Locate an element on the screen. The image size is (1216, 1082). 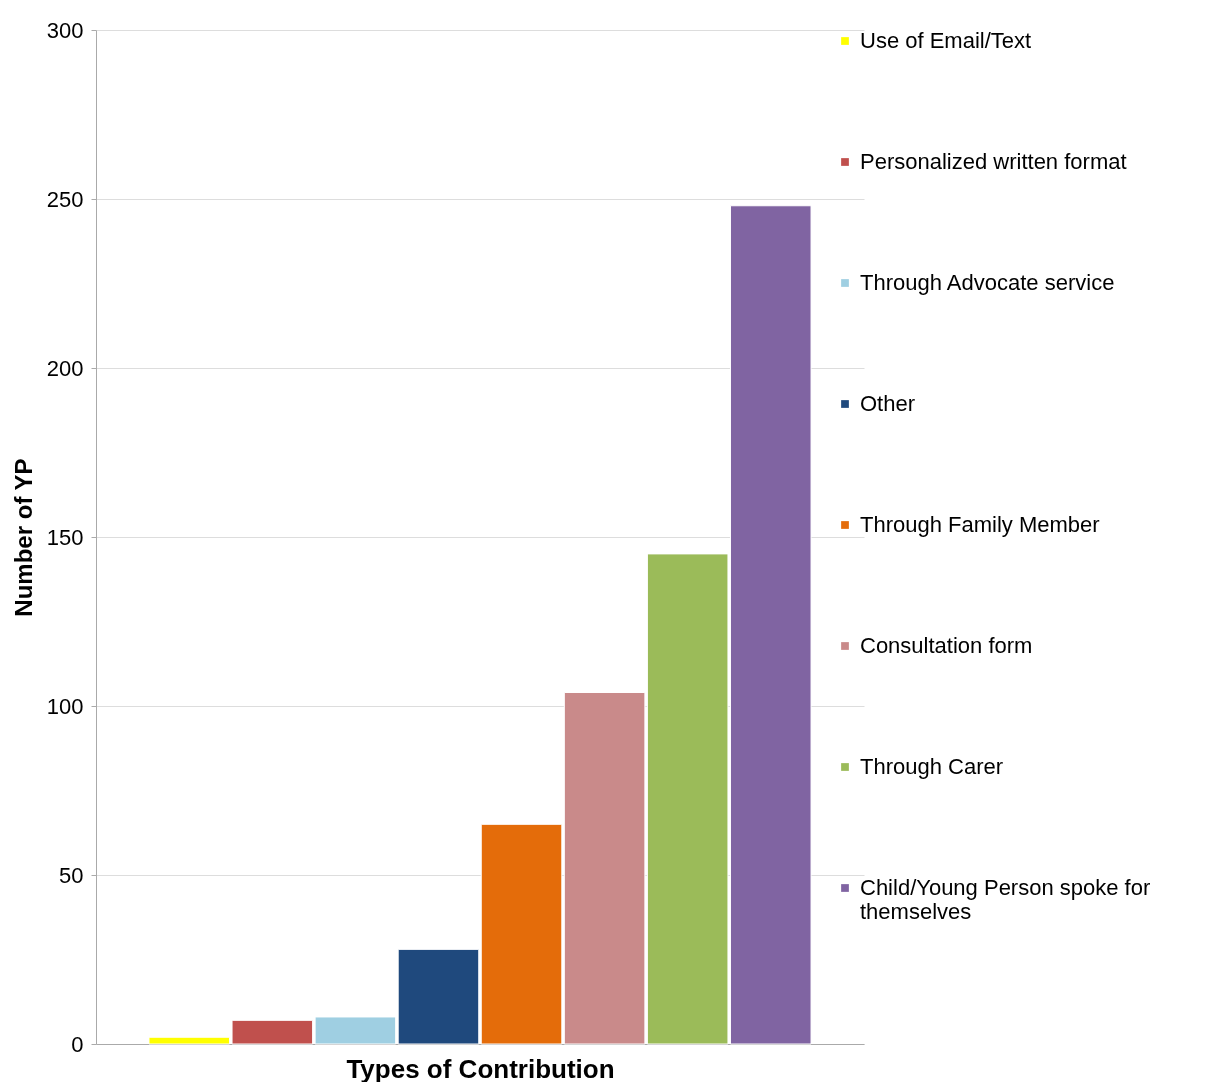
legend-label: Personalized written format is located at coordinates (993, 161).